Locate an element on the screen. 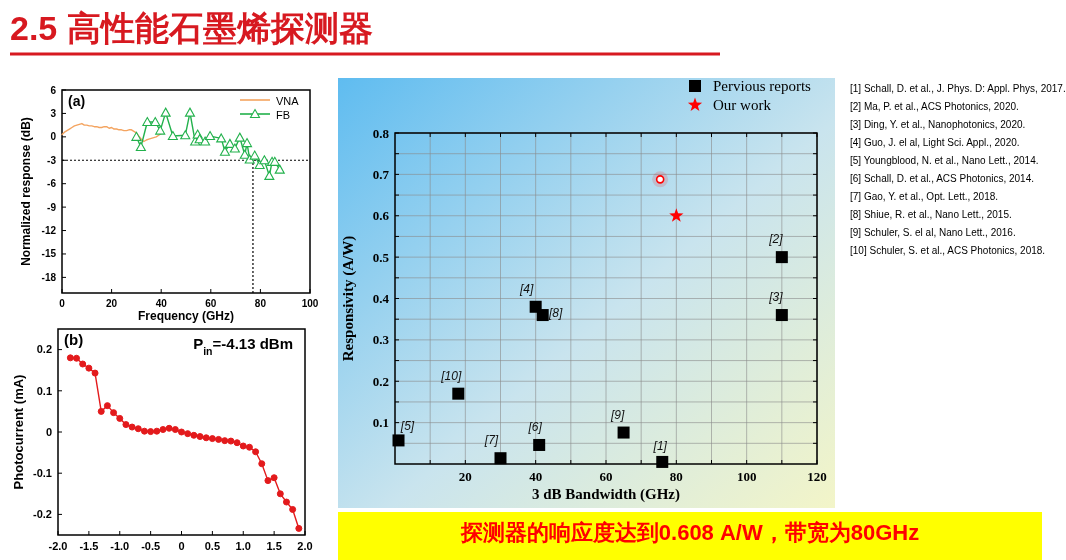 The width and height of the screenshot is (1066, 560). y-tick-label: -18 is located at coordinates (49, 277).